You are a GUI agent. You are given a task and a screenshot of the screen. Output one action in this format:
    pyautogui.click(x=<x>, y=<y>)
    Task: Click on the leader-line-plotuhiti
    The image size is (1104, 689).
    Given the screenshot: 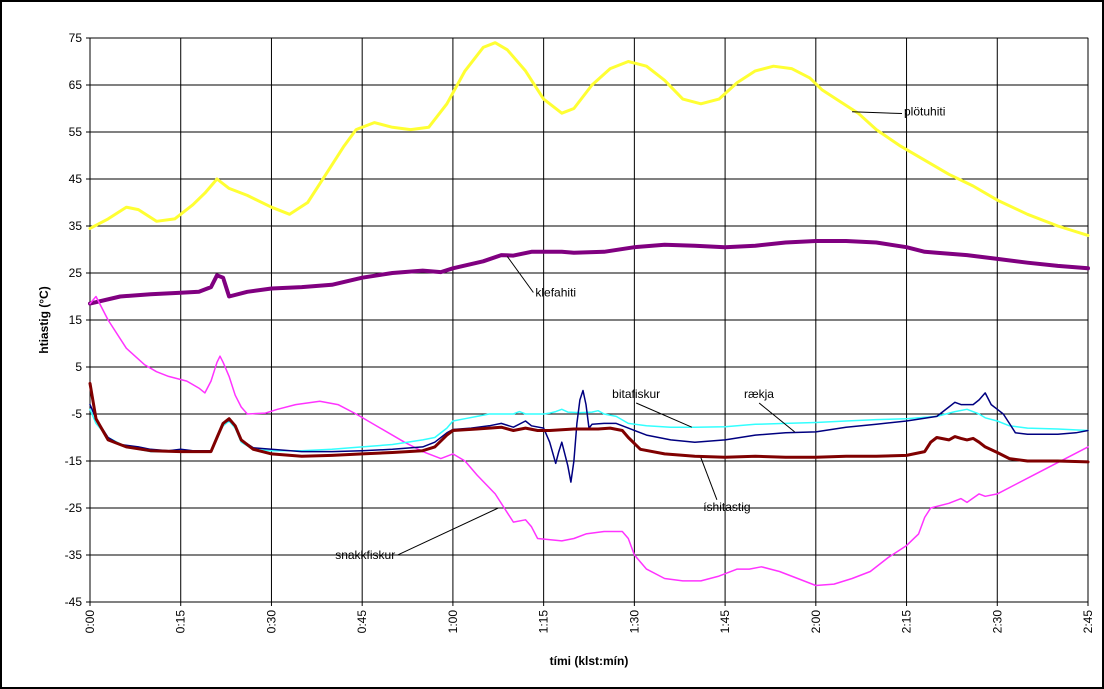 What is the action you would take?
    pyautogui.click(x=877, y=113)
    